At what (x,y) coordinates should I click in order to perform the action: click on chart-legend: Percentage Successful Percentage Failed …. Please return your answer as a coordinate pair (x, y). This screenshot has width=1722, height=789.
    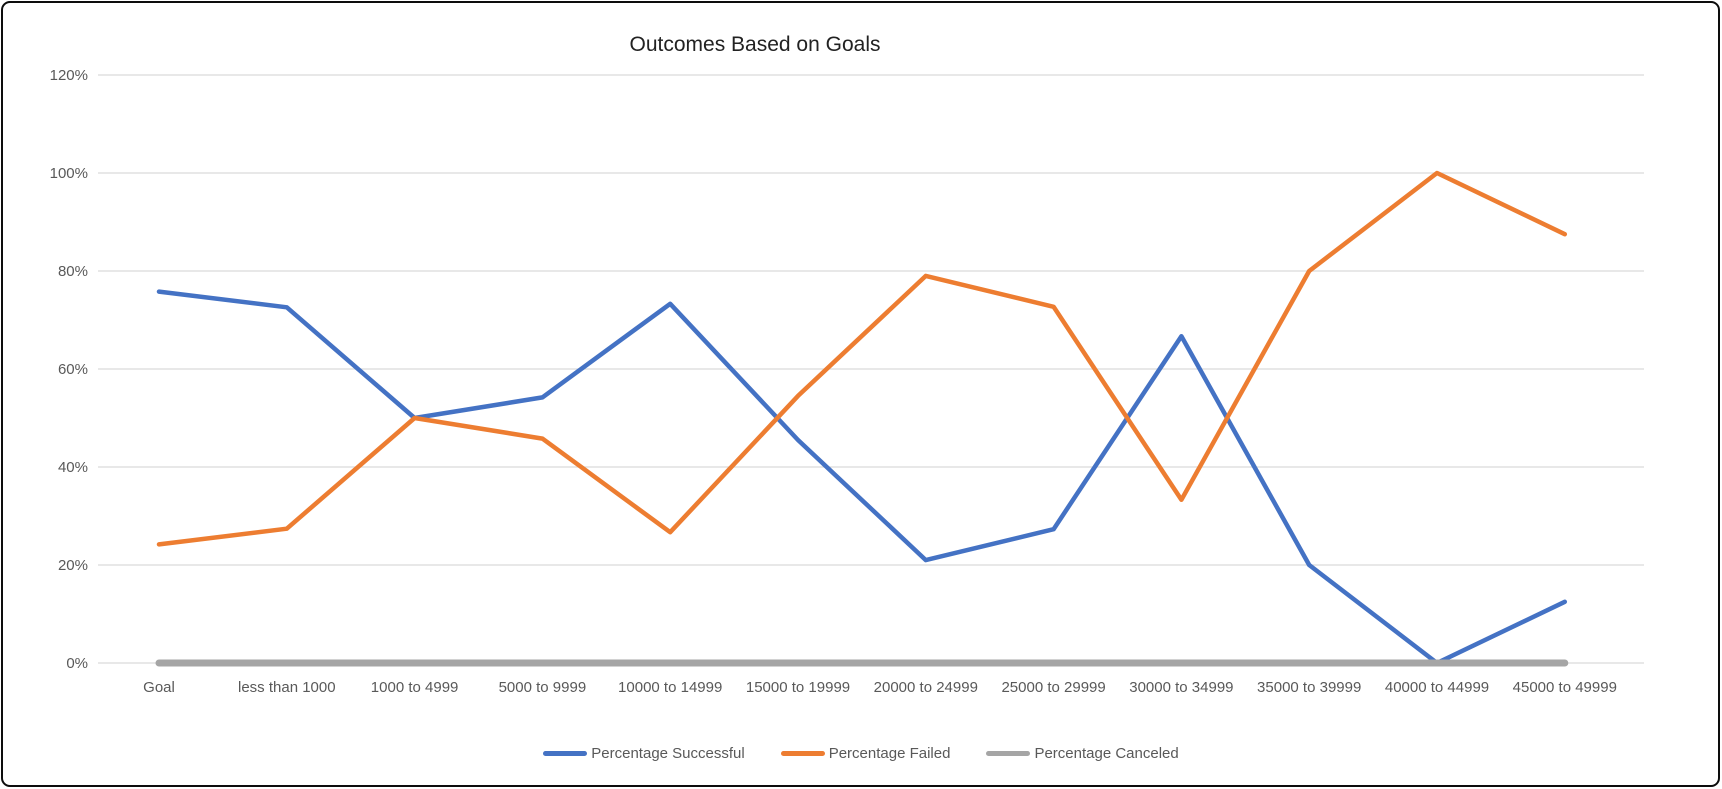
    Looking at the image, I should click on (861, 753).